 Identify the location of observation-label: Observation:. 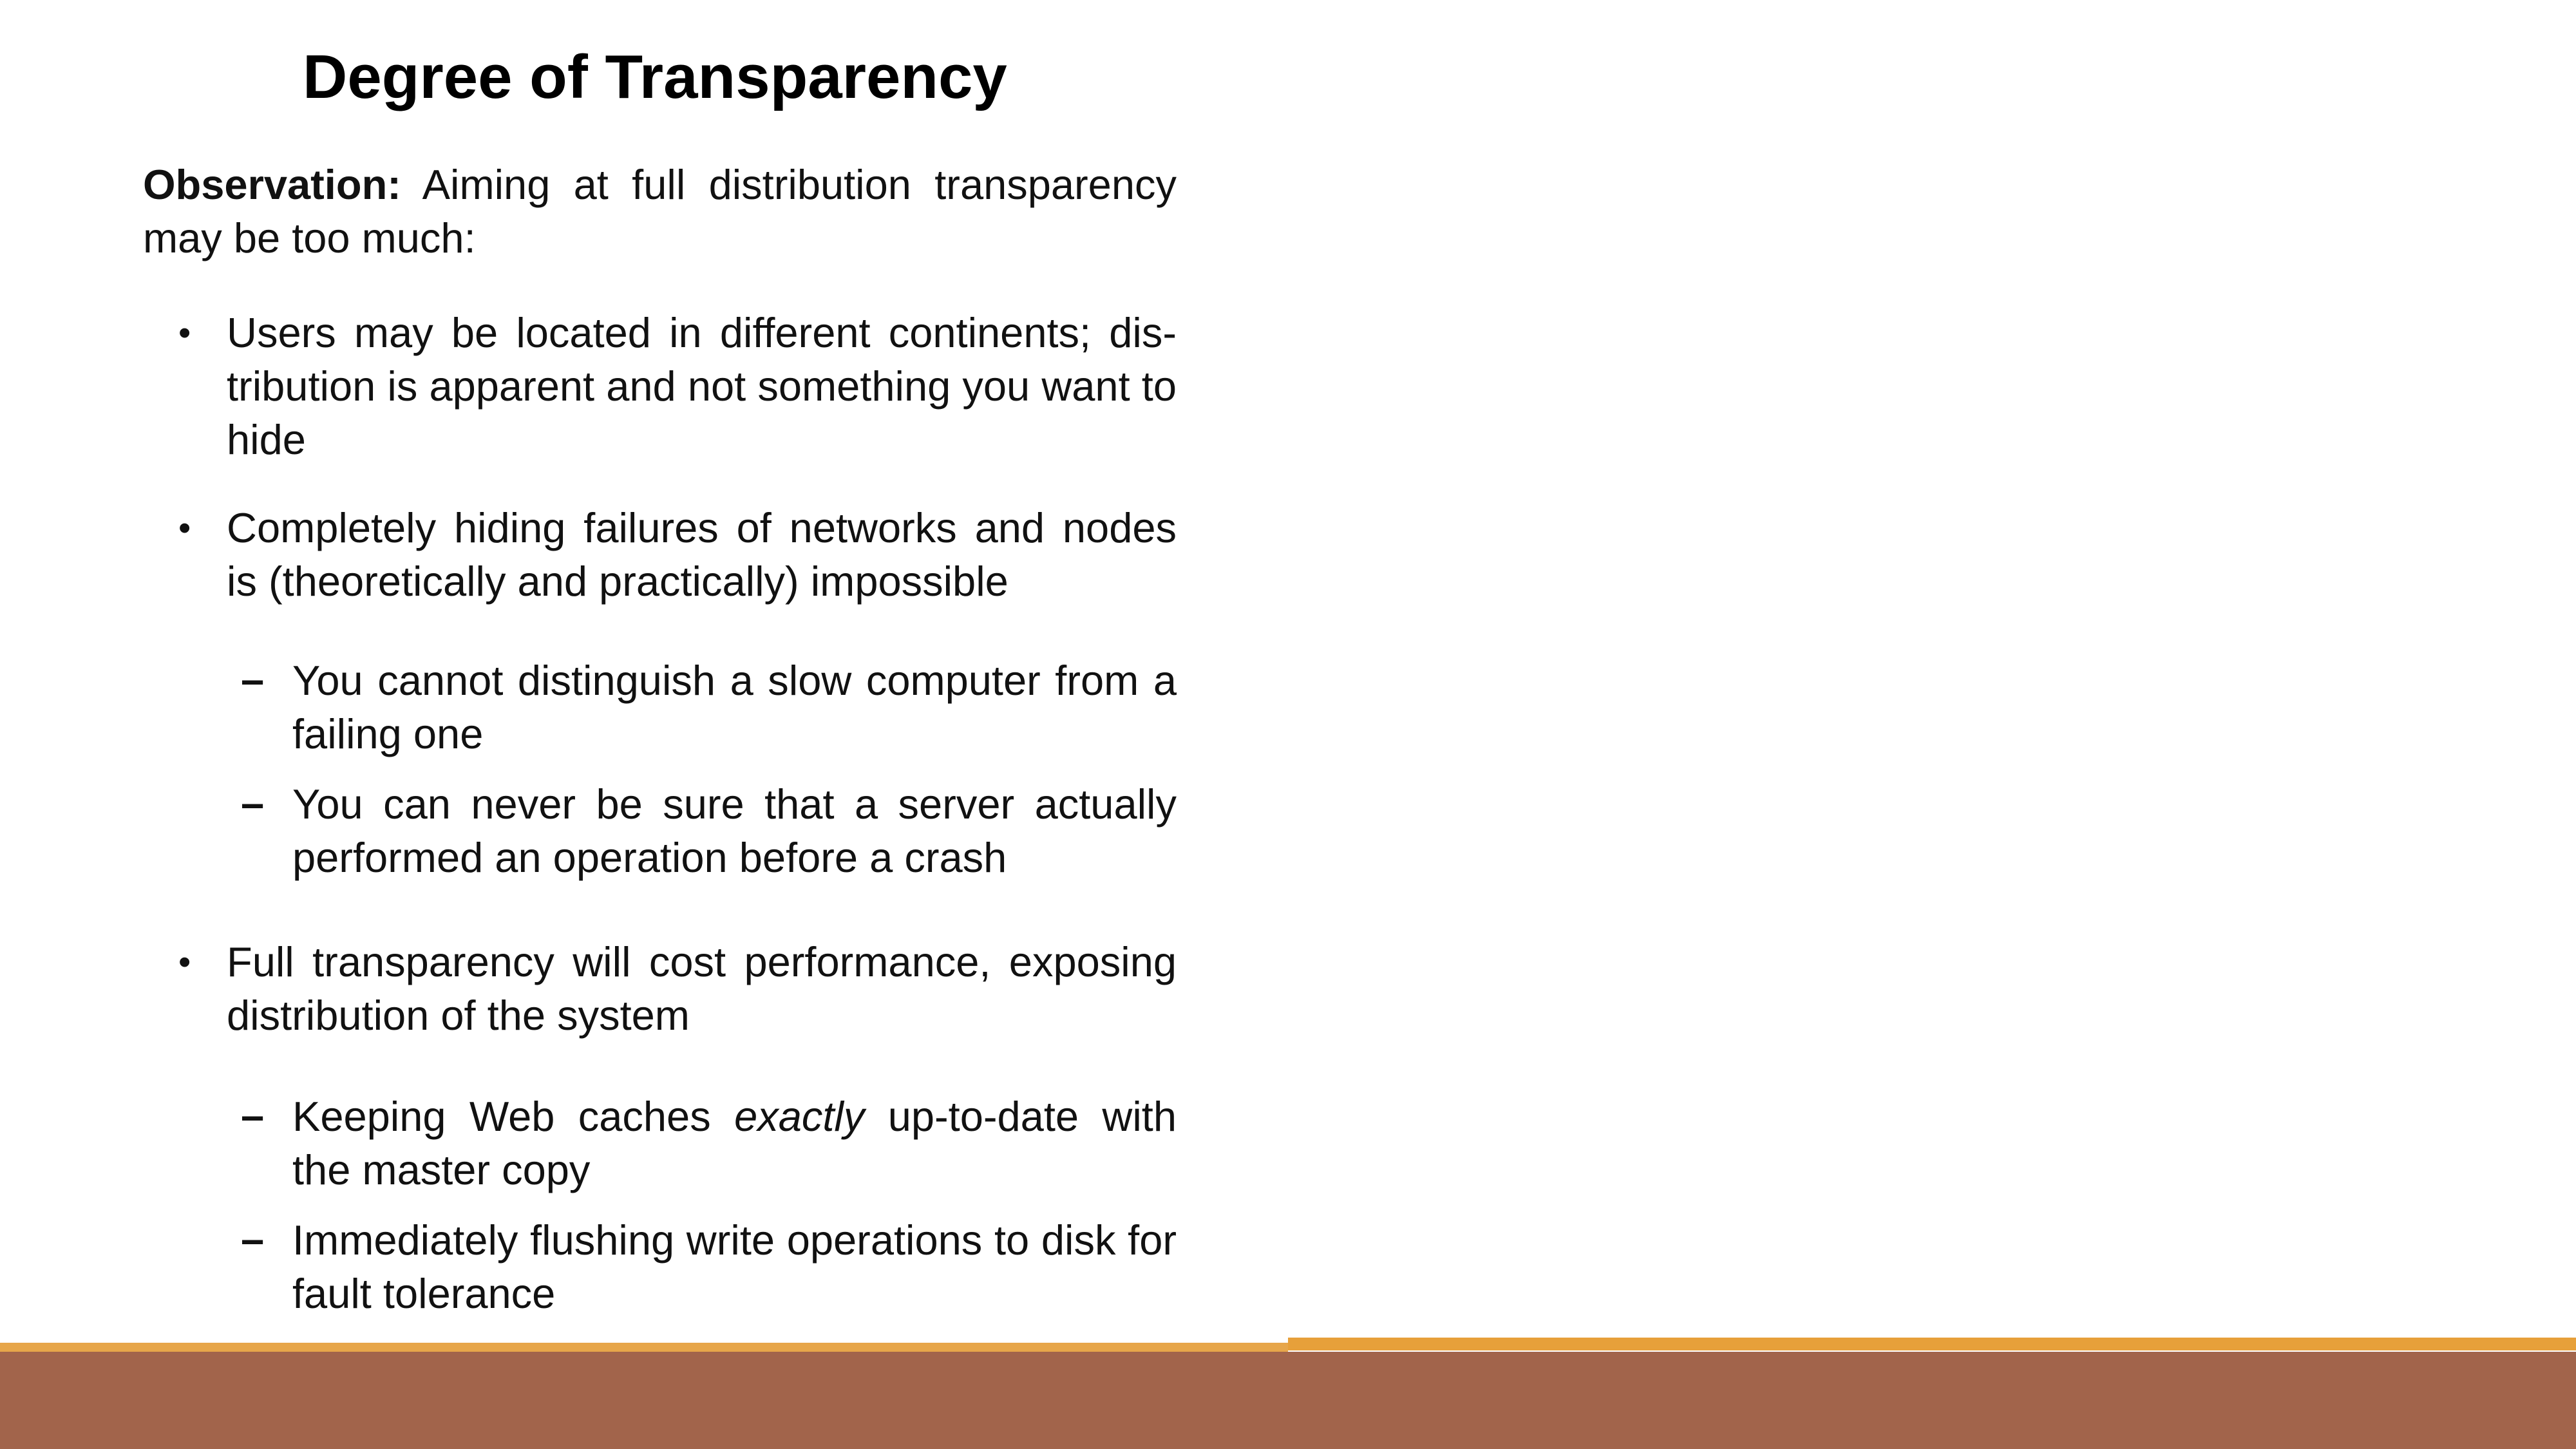
(272, 184).